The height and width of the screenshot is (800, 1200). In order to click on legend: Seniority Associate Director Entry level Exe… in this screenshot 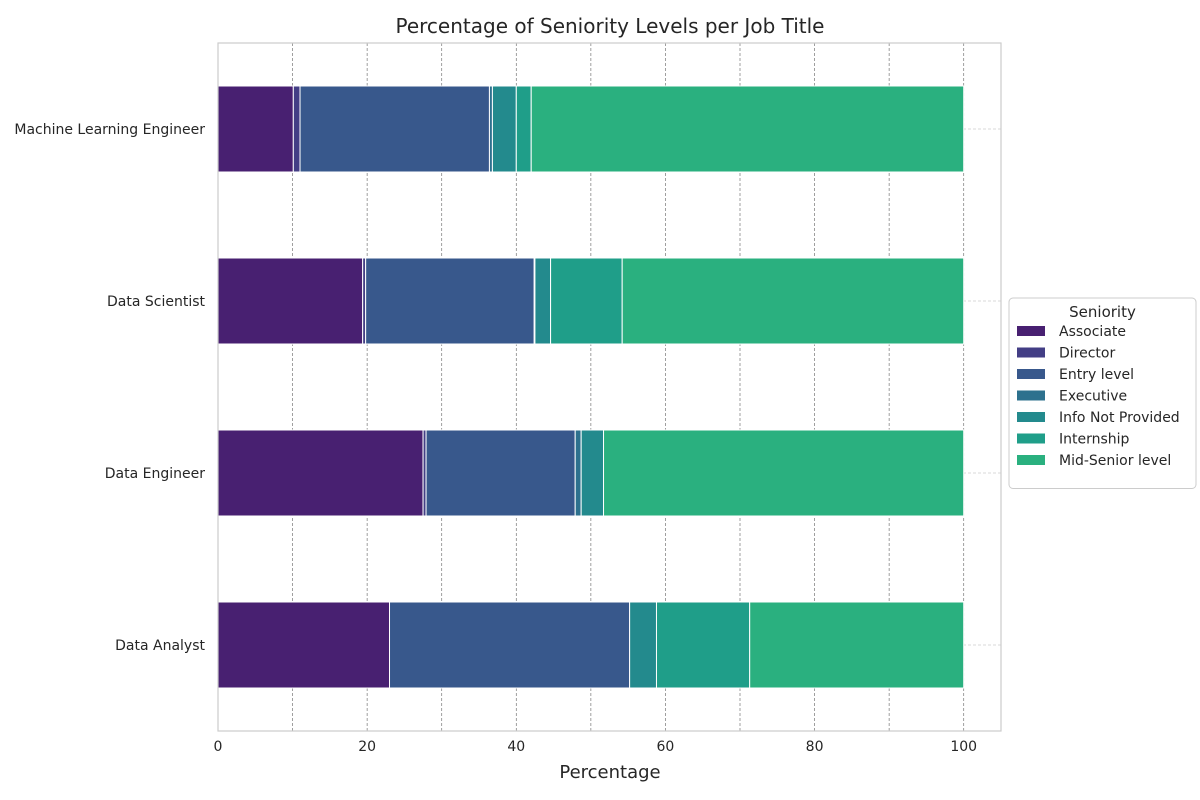, I will do `click(1102, 393)`.